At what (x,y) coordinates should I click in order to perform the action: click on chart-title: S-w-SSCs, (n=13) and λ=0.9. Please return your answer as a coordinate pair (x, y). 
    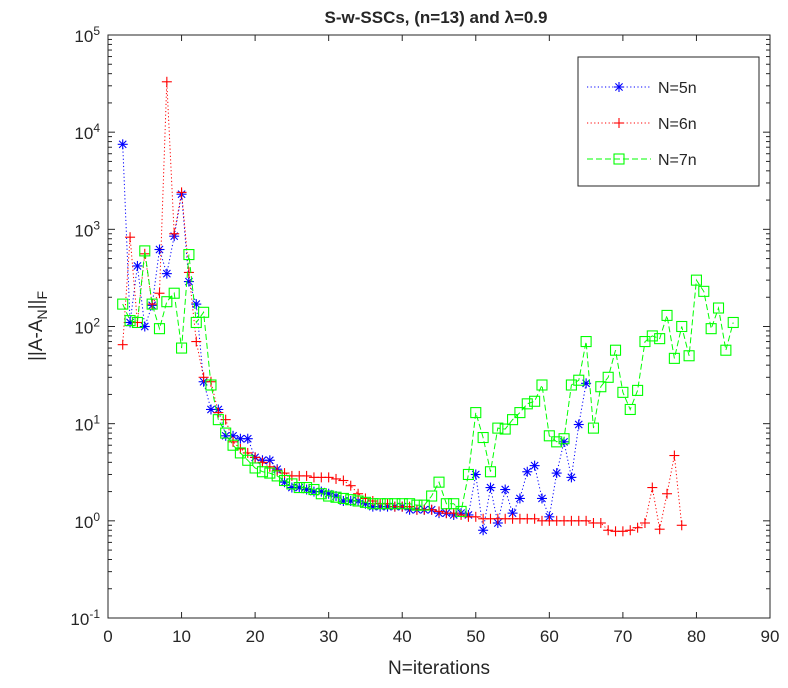
    Looking at the image, I should click on (436, 17).